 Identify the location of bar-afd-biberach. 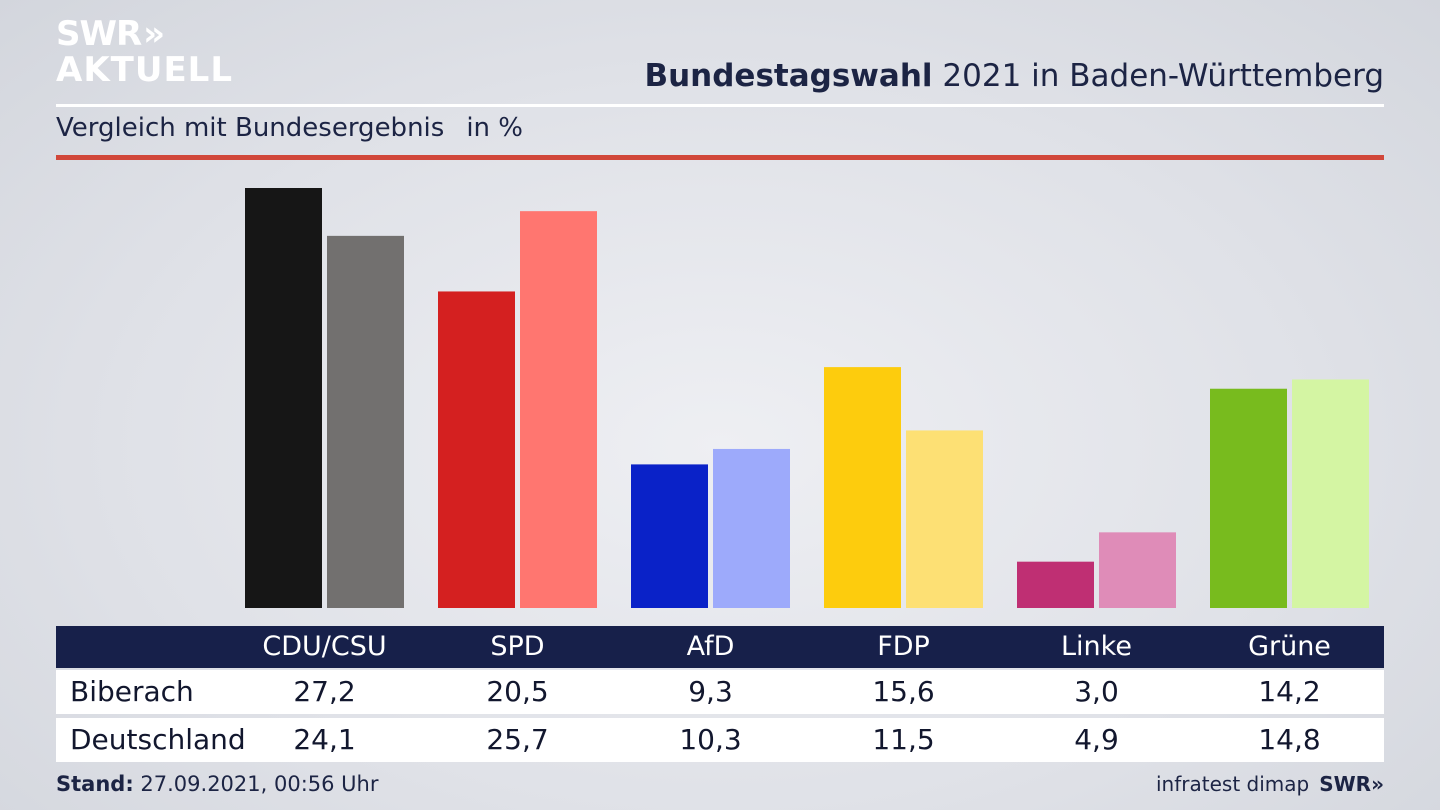
(669, 536).